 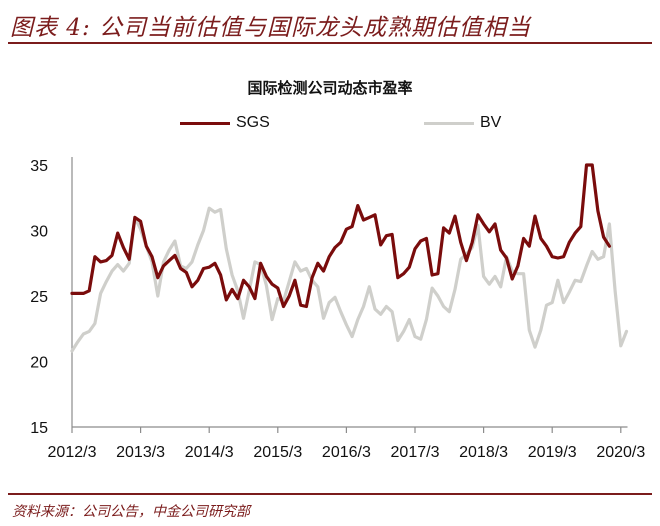 What do you see at coordinates (330, 43) in the screenshot?
I see `header-divider` at bounding box center [330, 43].